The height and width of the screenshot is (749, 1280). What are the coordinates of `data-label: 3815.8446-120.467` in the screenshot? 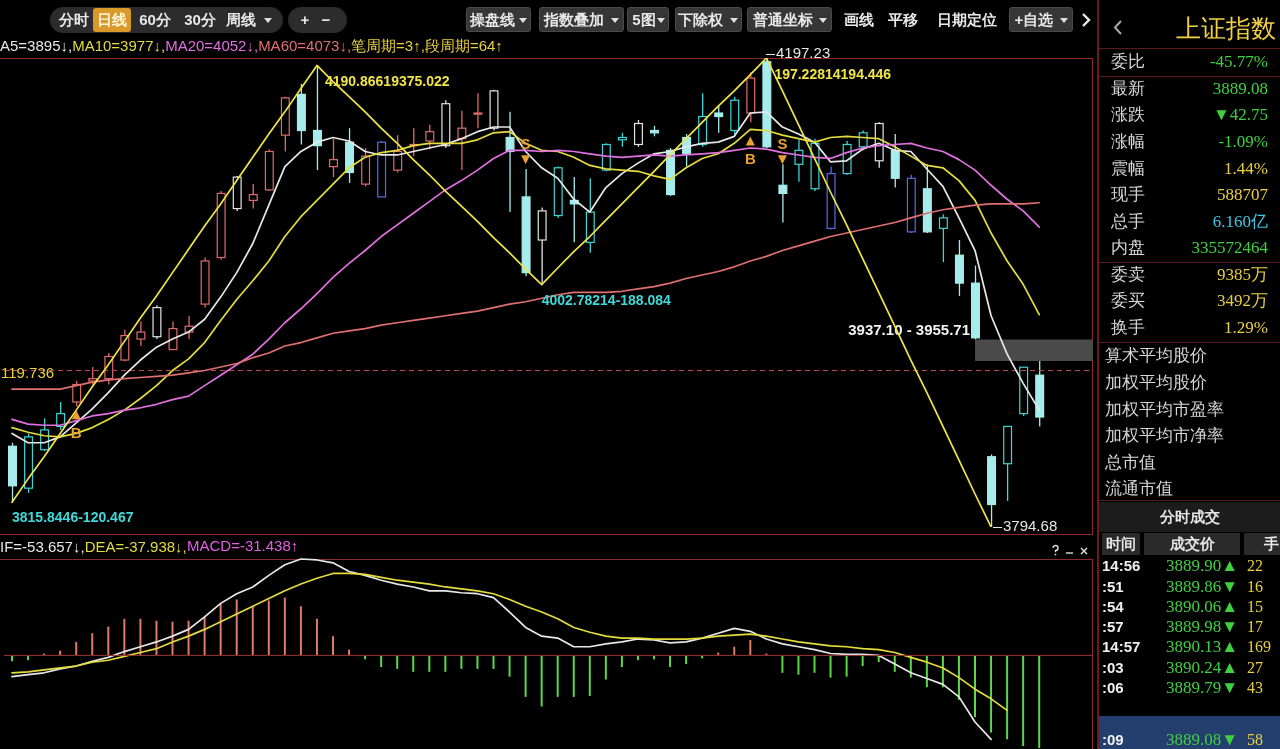 It's located at (73, 517).